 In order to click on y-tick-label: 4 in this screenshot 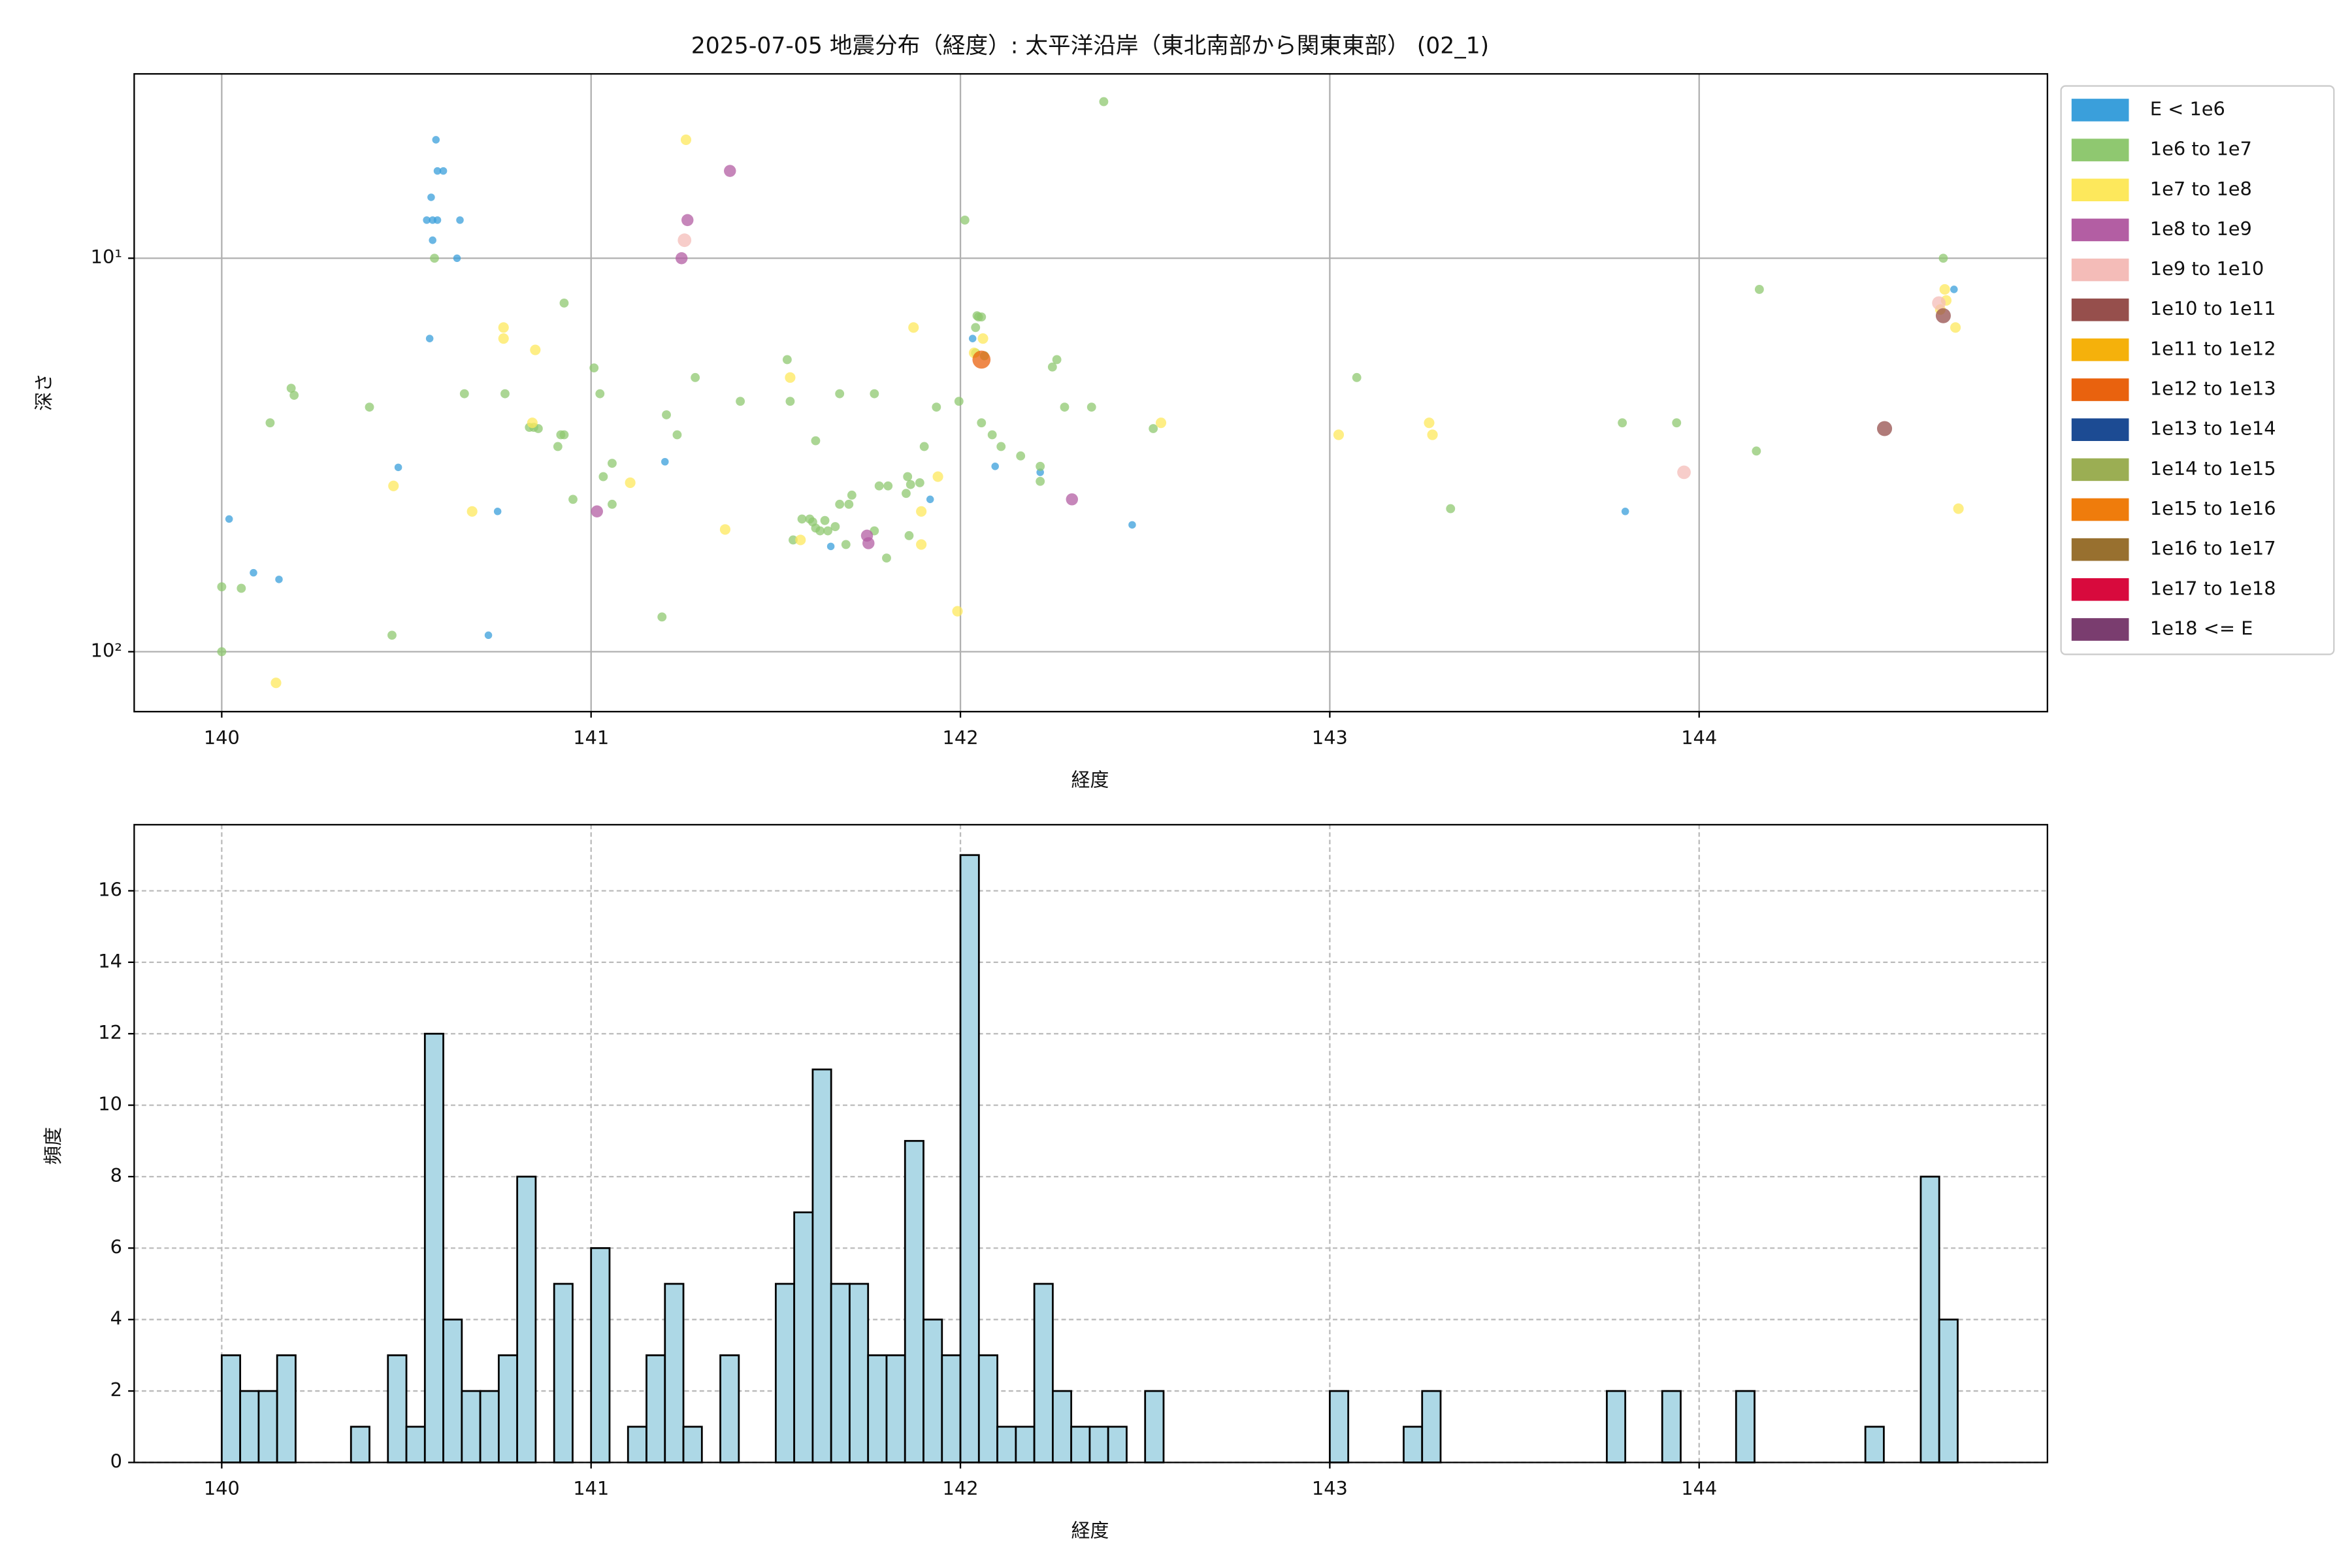, I will do `click(116, 1318)`.